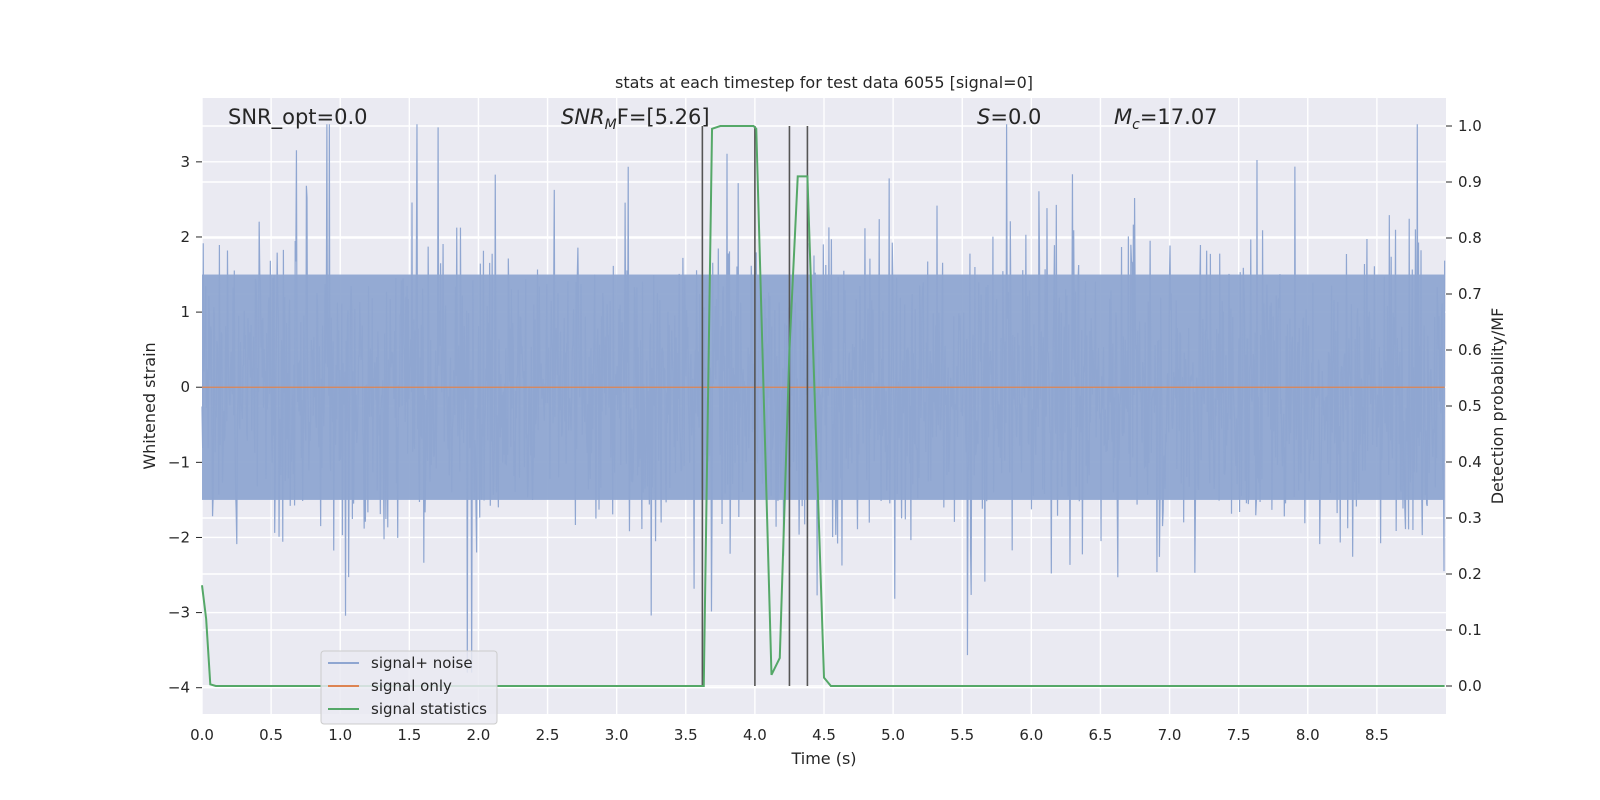 Image resolution: width=1600 pixels, height=800 pixels. Describe the element at coordinates (1470, 182) in the screenshot. I see `right-y-tick-label: 0.9` at that location.